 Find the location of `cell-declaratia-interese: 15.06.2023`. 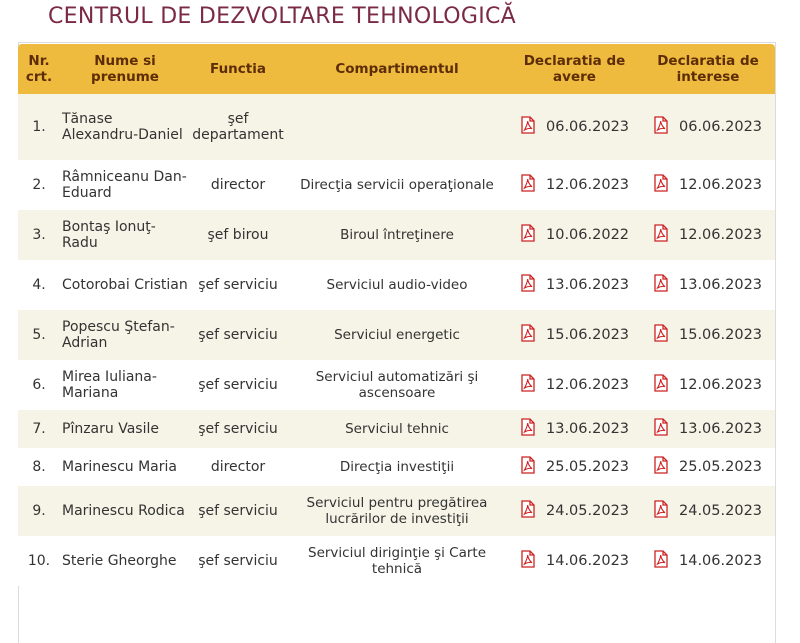

cell-declaratia-interese: 15.06.2023 is located at coordinates (708, 335).